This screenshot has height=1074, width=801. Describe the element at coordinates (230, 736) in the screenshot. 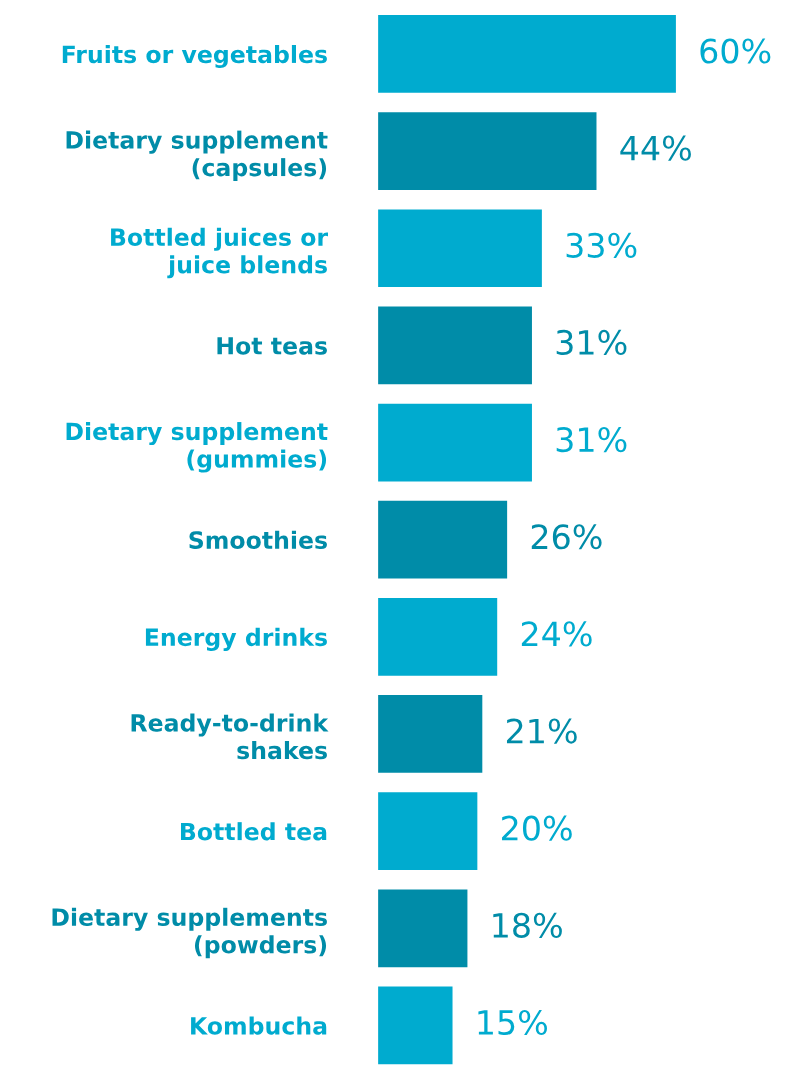

I see `y-tick-label: Ready-to-drink shakes` at that location.